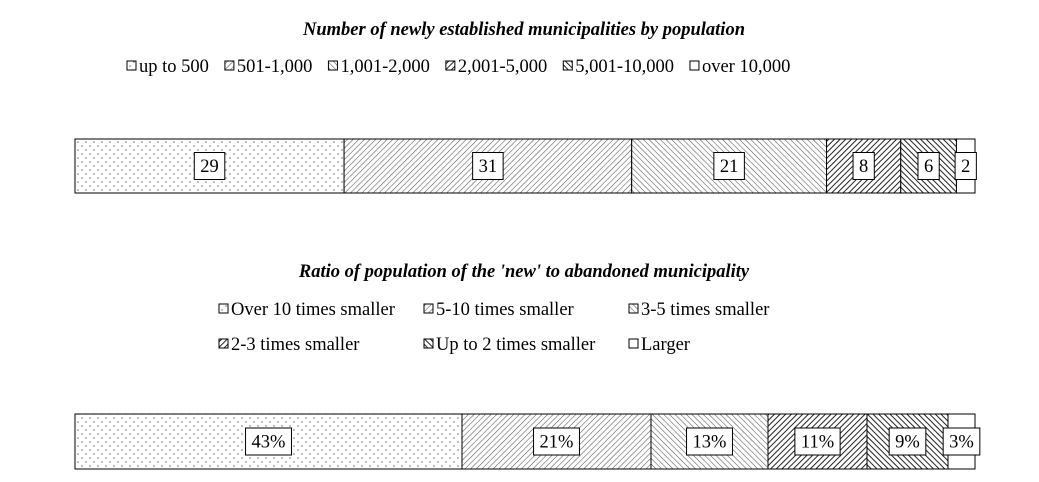 This screenshot has width=1039, height=482. I want to click on legend-label: 5,001-10,000, so click(624, 67).